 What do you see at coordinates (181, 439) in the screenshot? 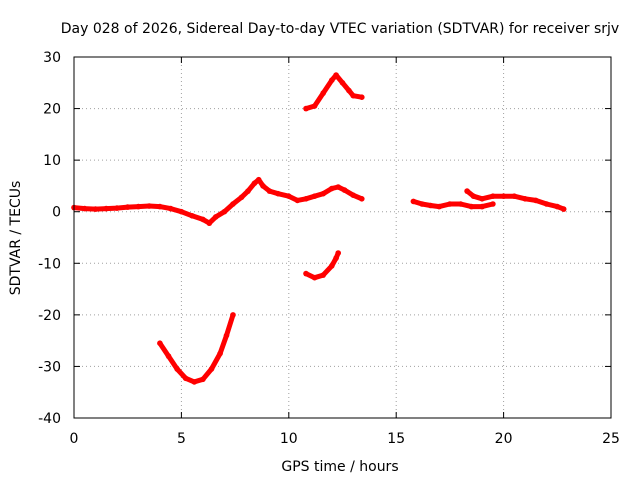
I see `x-tick-label: 5` at bounding box center [181, 439].